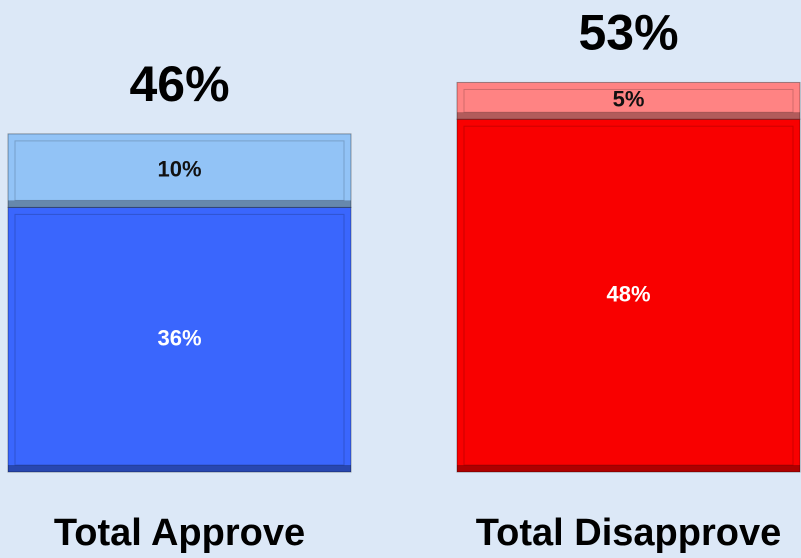  I want to click on segment-label: 5%, so click(629, 99).